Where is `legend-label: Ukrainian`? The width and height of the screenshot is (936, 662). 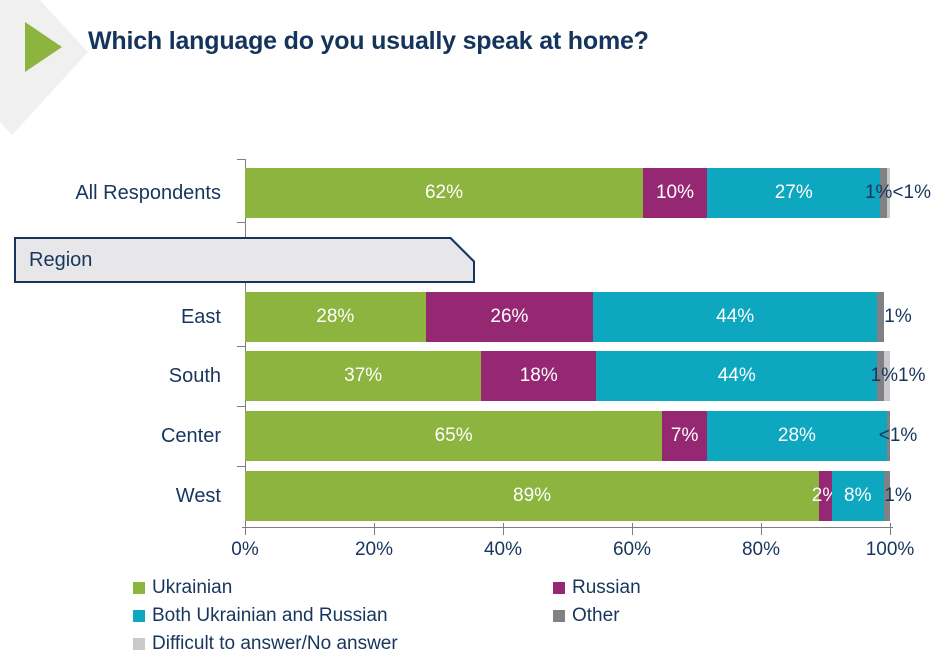 legend-label: Ukrainian is located at coordinates (192, 587).